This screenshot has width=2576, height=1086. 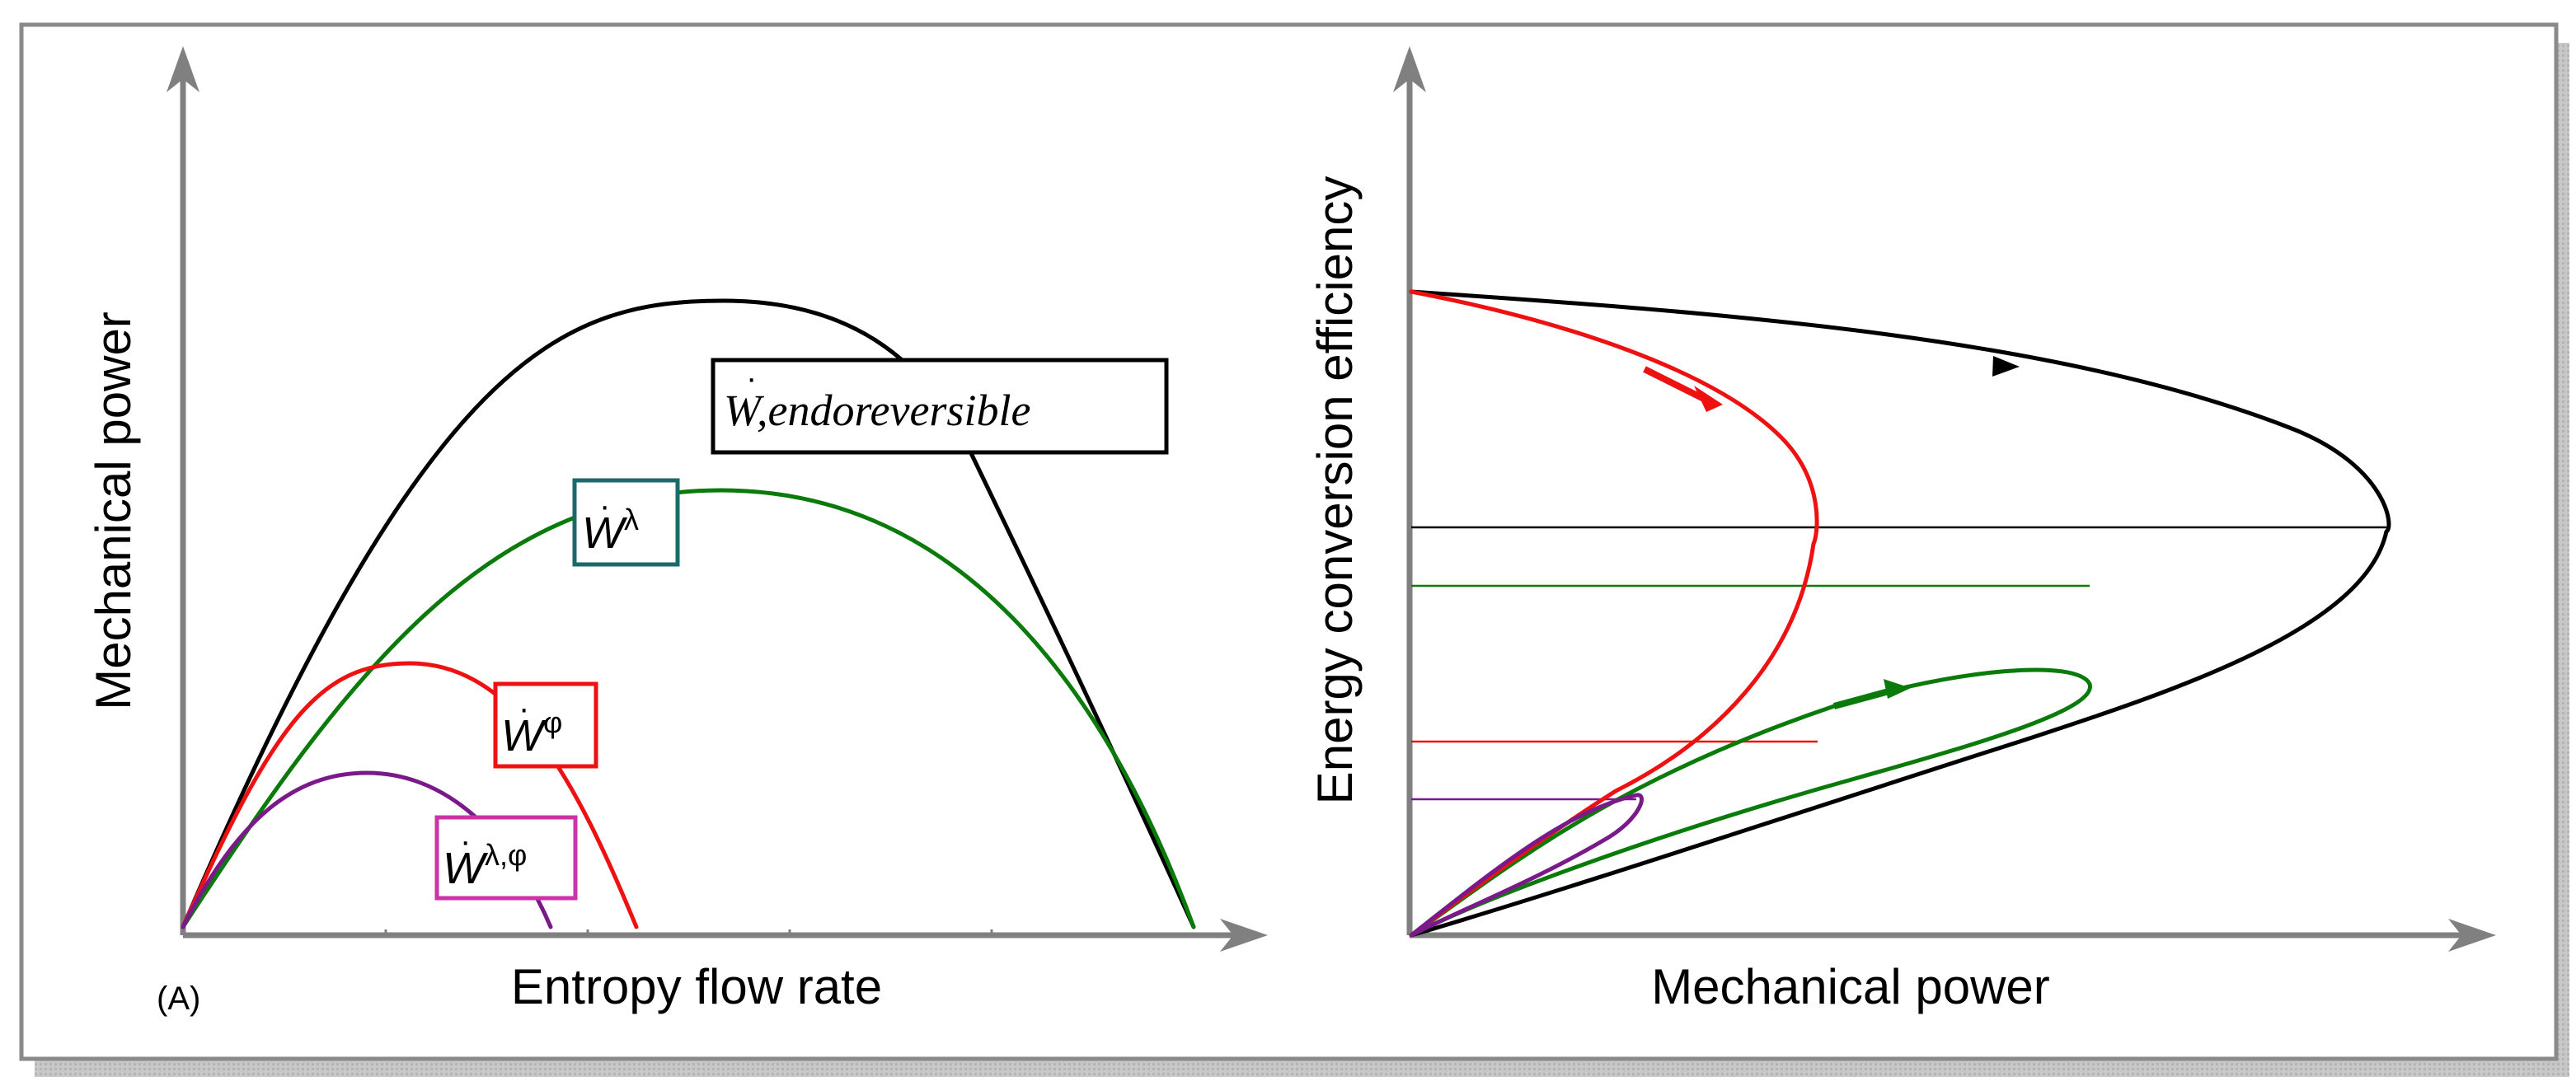 I want to click on label-endoreversible: W,endoreversible, so click(x=877, y=410).